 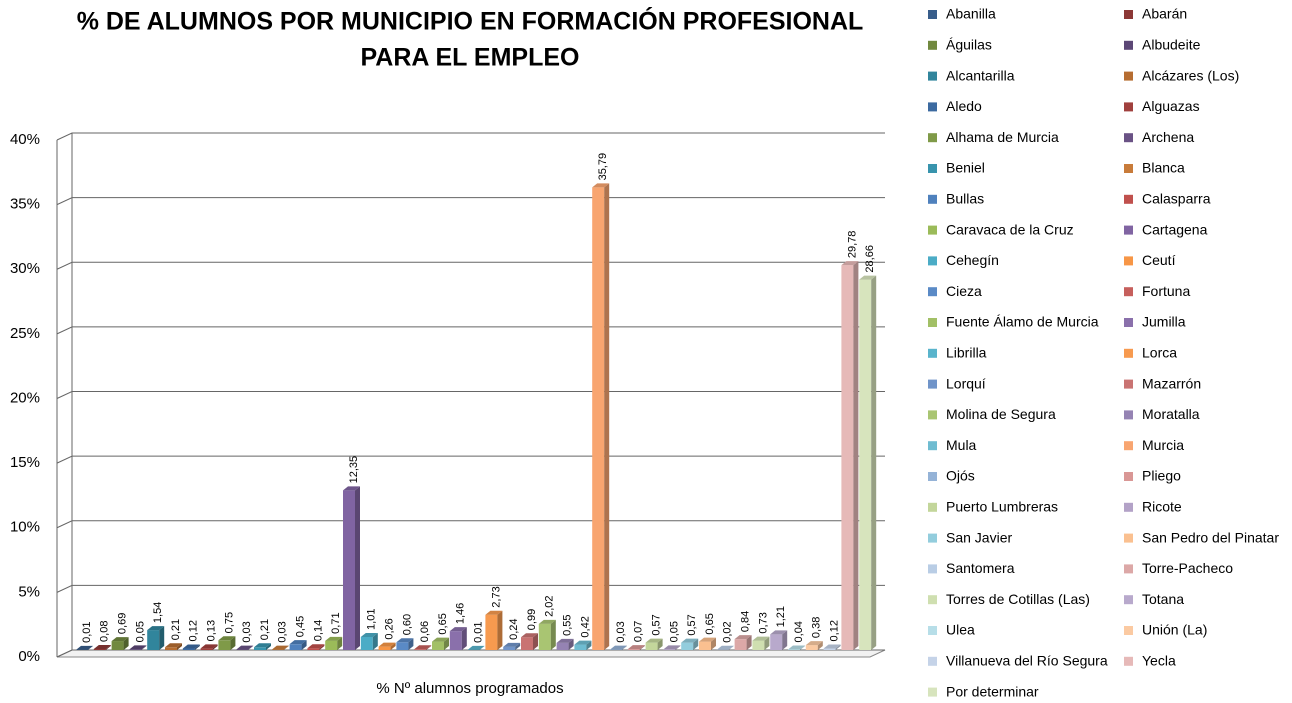 What do you see at coordinates (966, 353) in the screenshot?
I see `legend-label: Librilla` at bounding box center [966, 353].